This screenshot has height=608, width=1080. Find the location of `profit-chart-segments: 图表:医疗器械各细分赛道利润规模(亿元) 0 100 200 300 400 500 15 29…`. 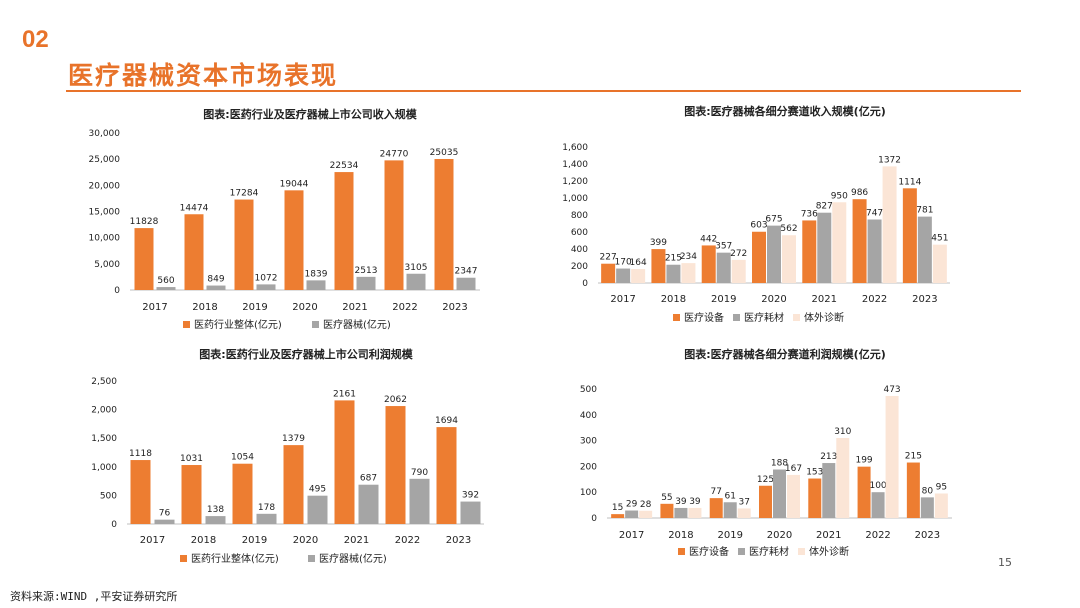

profit-chart-segments: 图表:医疗器械各细分赛道利润规模(亿元) 0 100 200 300 400 500 15 29… is located at coordinates (766, 452).